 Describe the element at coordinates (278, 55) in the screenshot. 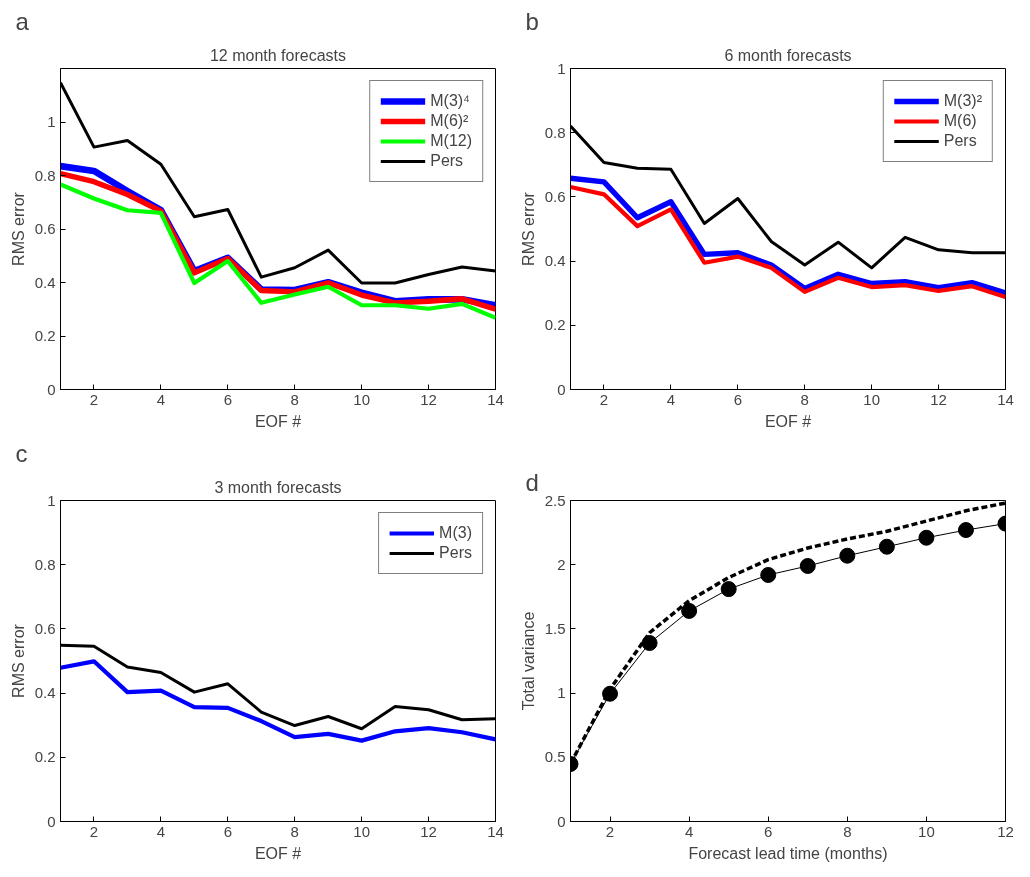

I see `chart-title: 12 month forecasts` at that location.